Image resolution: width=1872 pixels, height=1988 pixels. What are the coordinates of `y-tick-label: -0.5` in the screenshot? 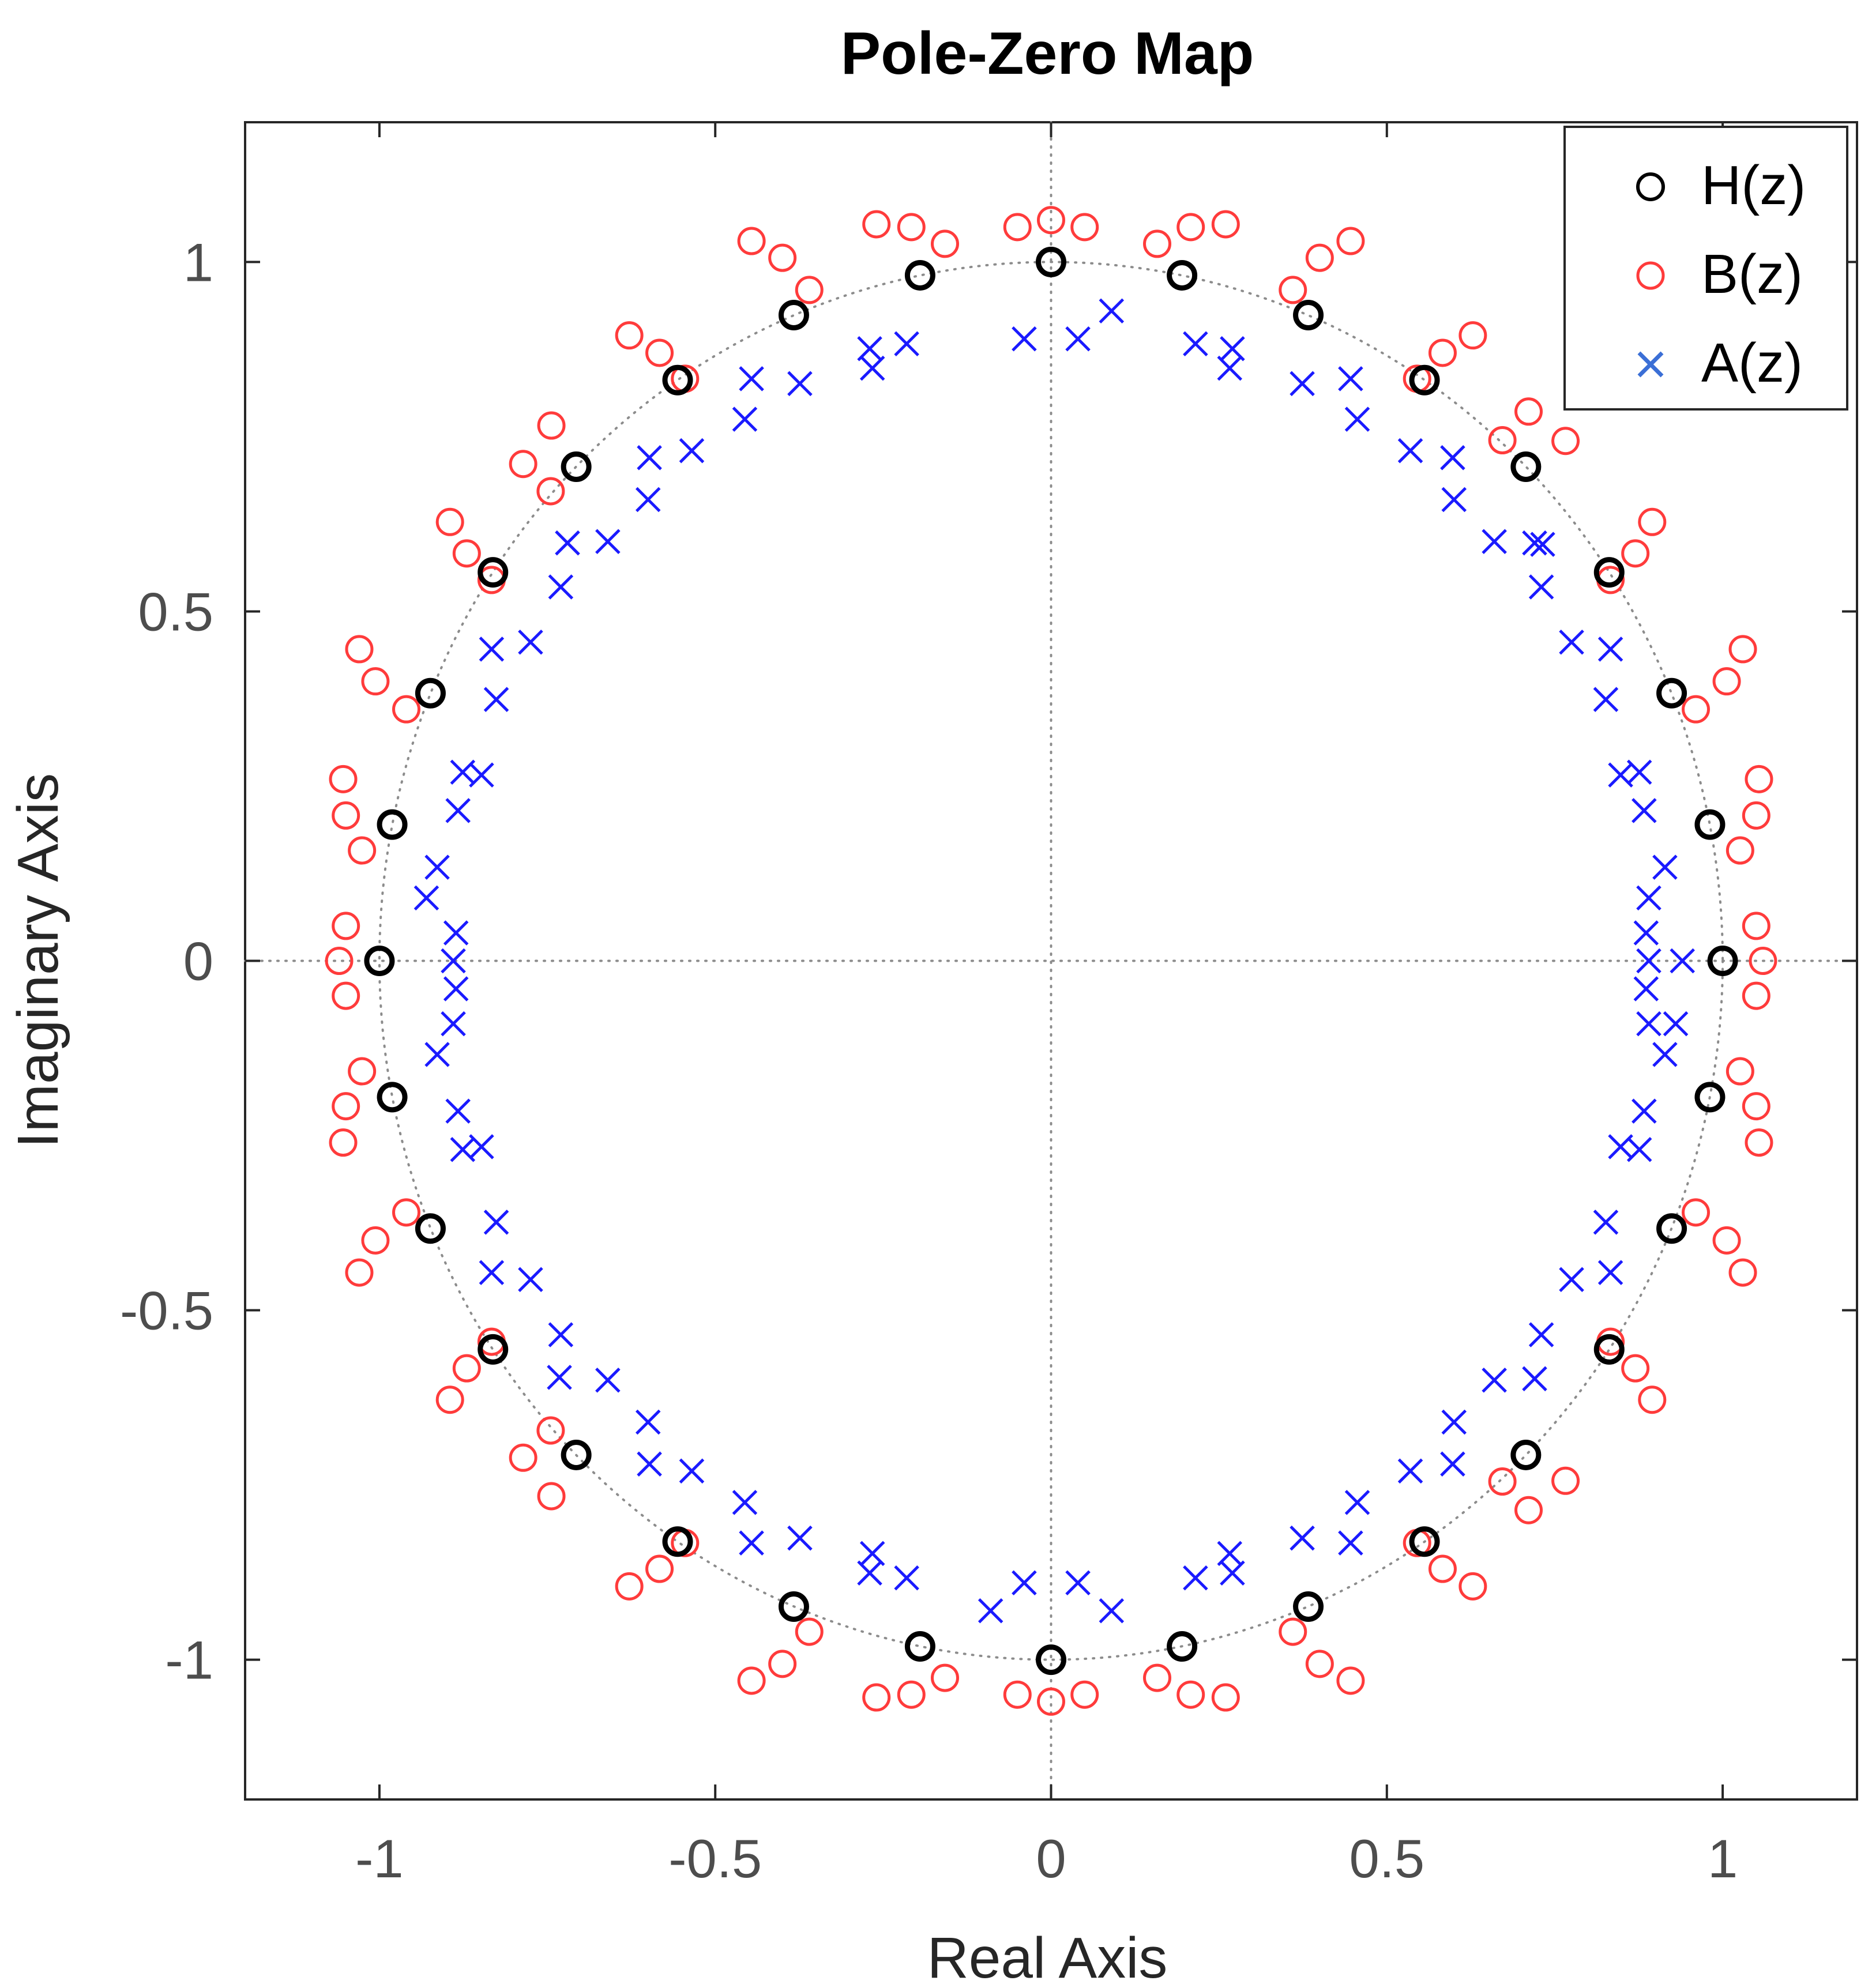 It's located at (166, 1311).